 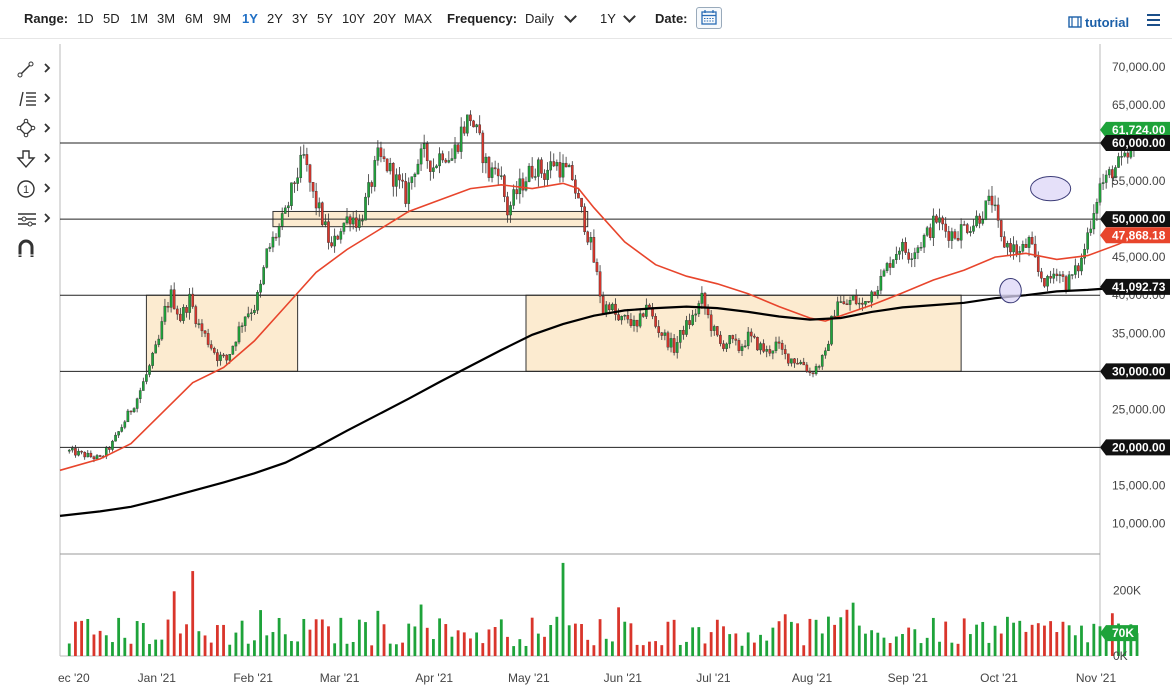 What do you see at coordinates (1120, 656) in the screenshot?
I see `volume-tick-label: 0K` at bounding box center [1120, 656].